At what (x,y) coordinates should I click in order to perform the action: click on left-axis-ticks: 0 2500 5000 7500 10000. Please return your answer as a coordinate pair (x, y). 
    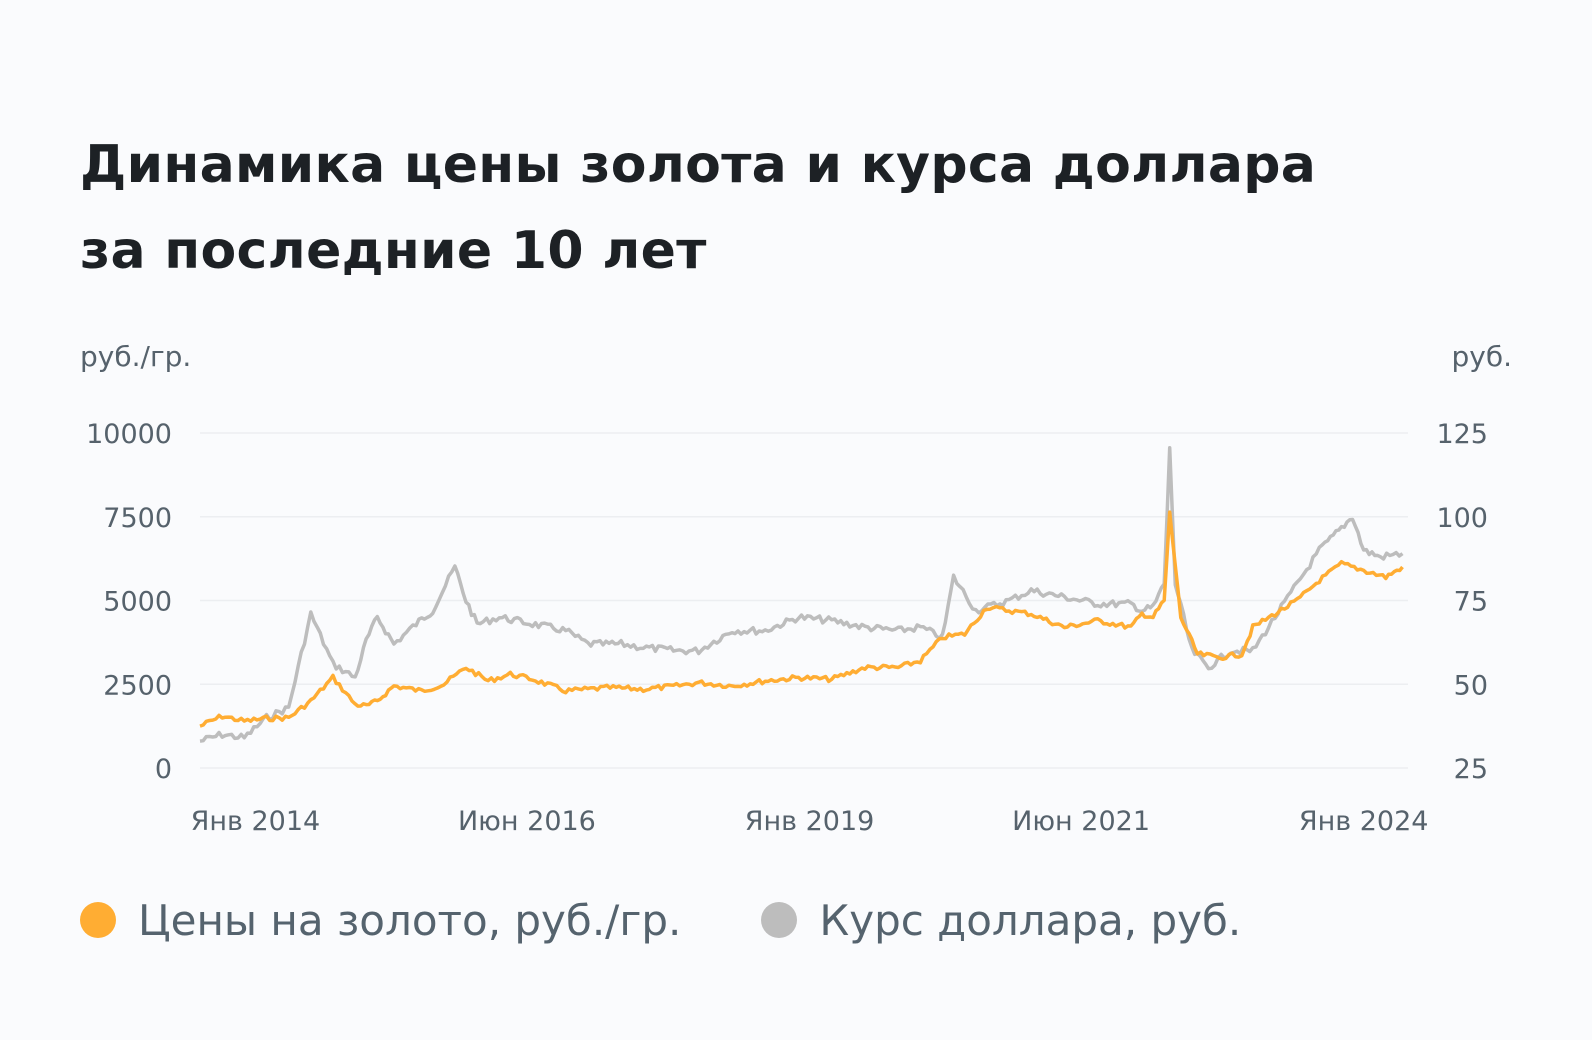
    Looking at the image, I should click on (129, 602).